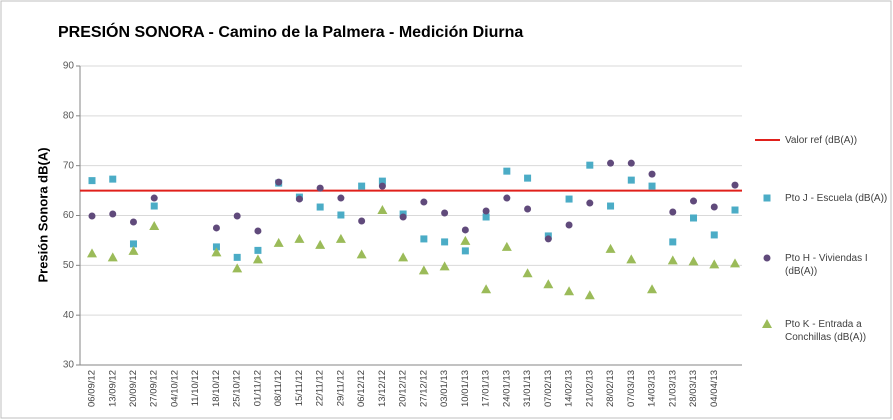  What do you see at coordinates (506, 388) in the screenshot?
I see `x-tick-label: 24/01/13` at bounding box center [506, 388].